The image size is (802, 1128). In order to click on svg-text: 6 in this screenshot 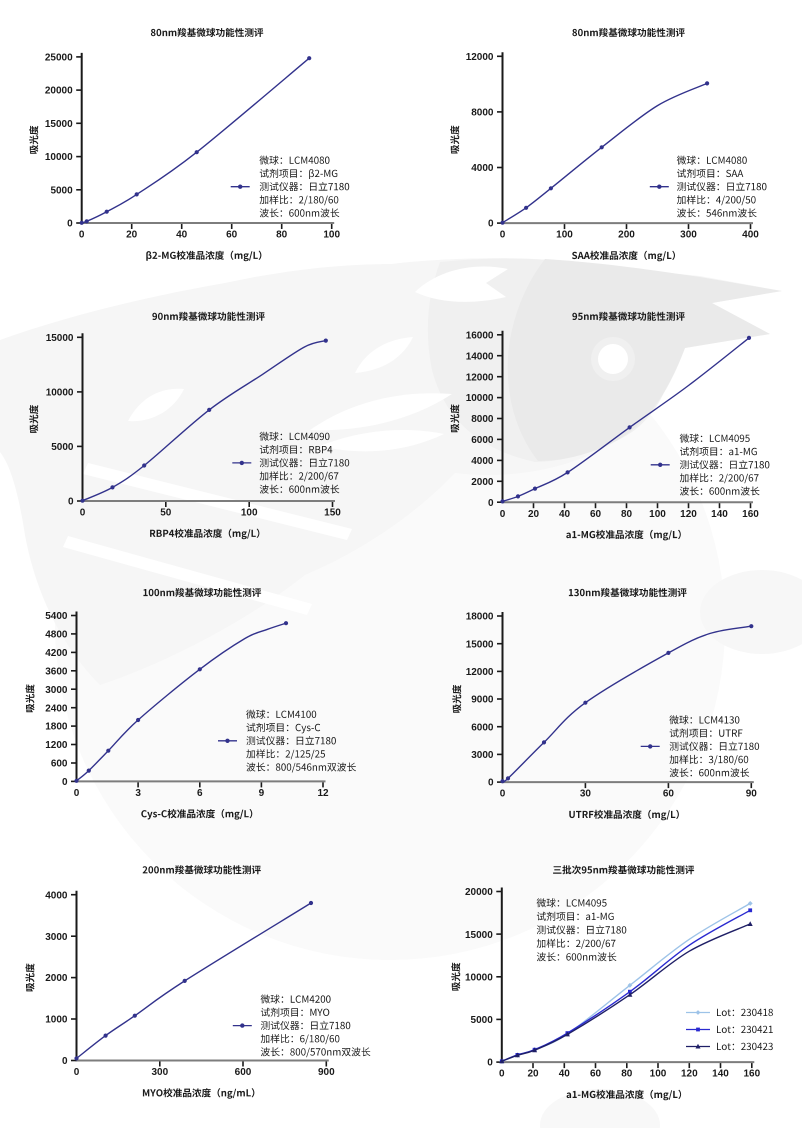, I will do `click(200, 793)`.